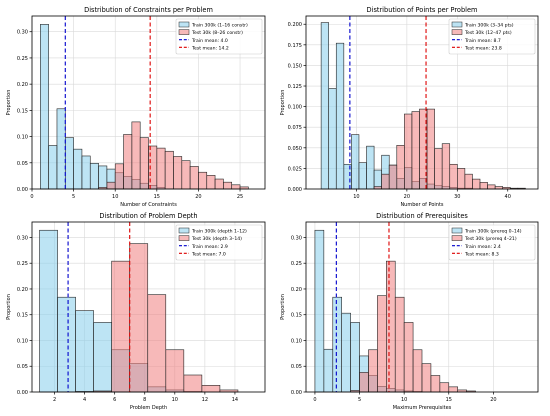 This screenshot has width=550, height=416. Describe the element at coordinates (219, 232) in the screenshot. I see `legend-label: Train 300k (depth 1–12)` at that location.